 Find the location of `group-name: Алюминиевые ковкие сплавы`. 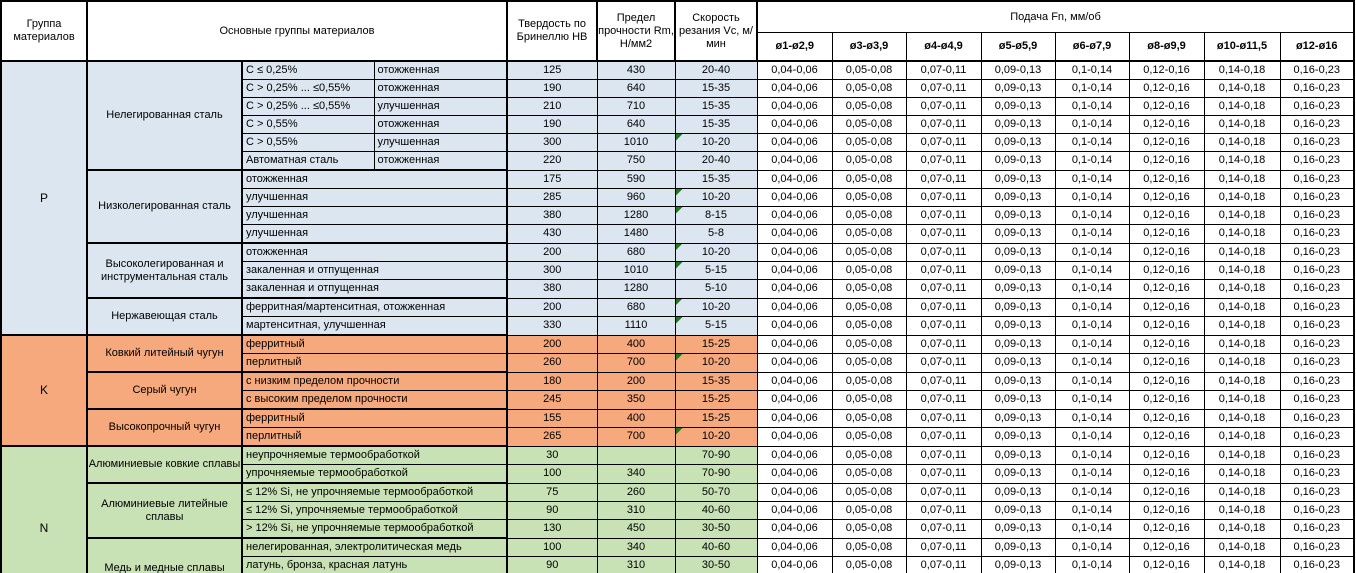

group-name: Алюминиевые ковкие сплавы is located at coordinates (164, 464).